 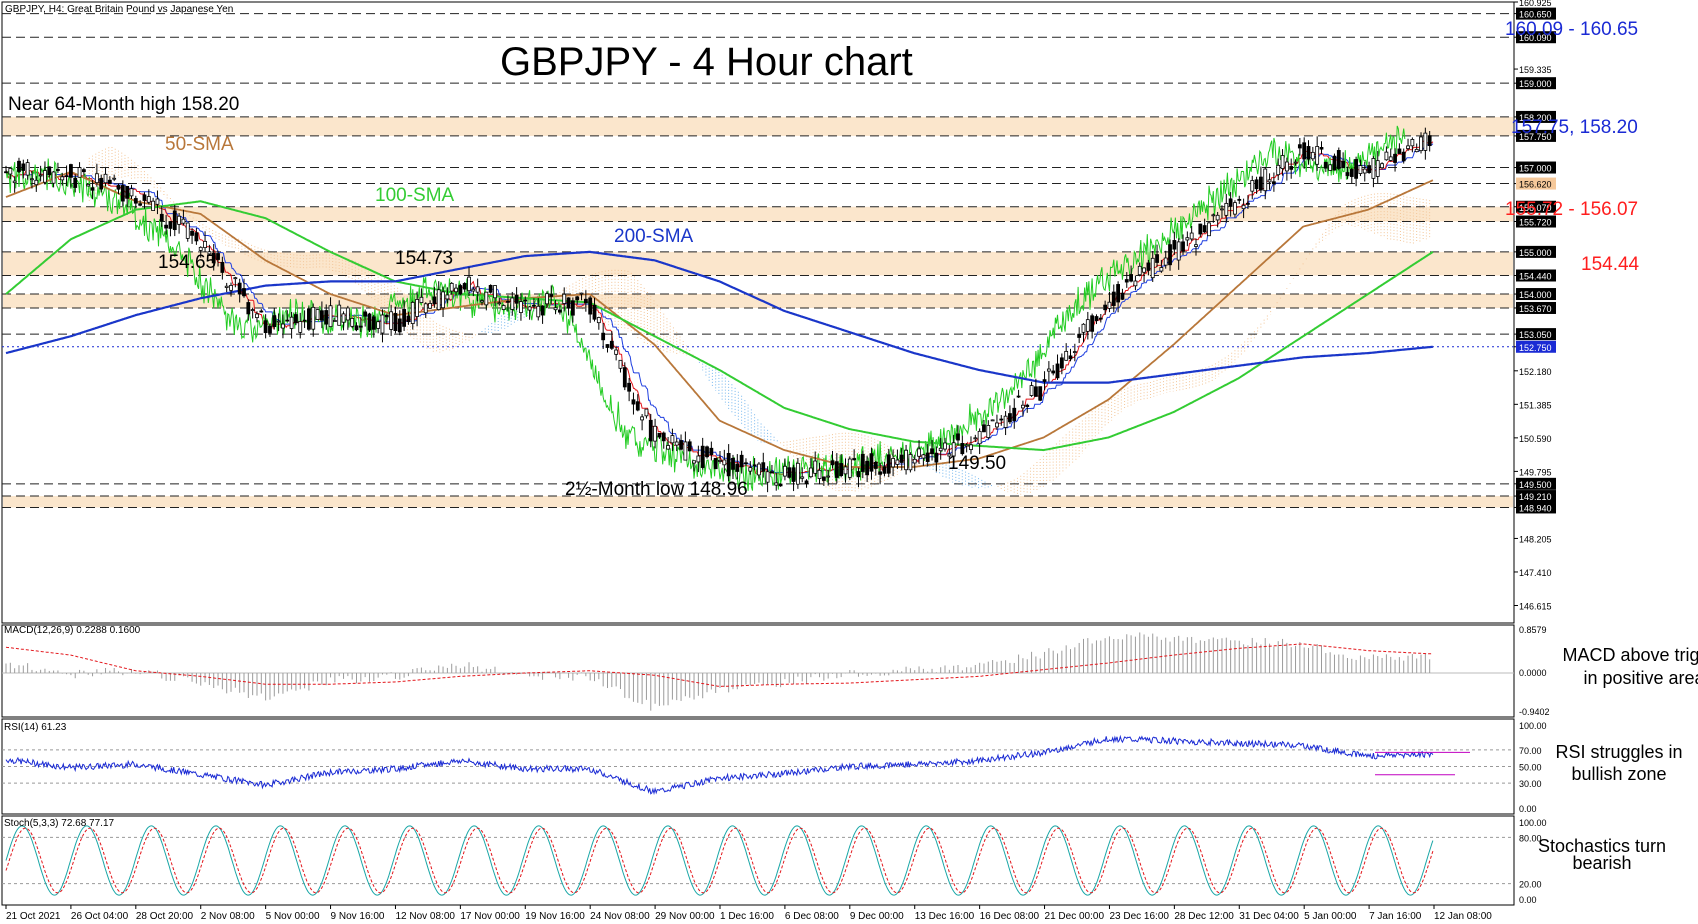 I want to click on panel-frame, so click(x=758, y=671).